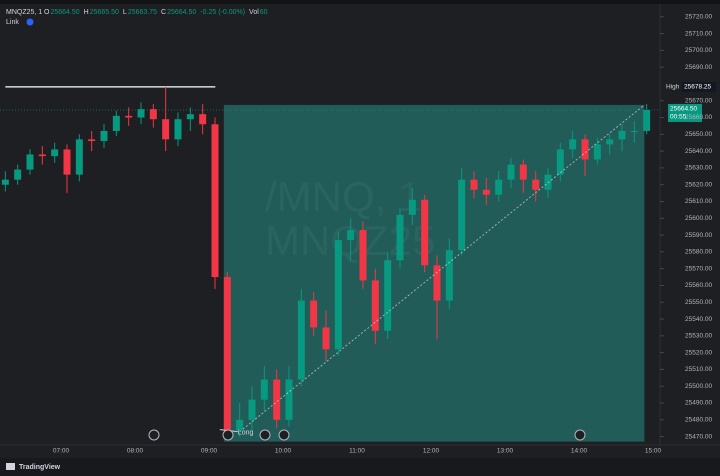  Describe the element at coordinates (698, 285) in the screenshot. I see `y-tick-label: 25560.00` at that location.